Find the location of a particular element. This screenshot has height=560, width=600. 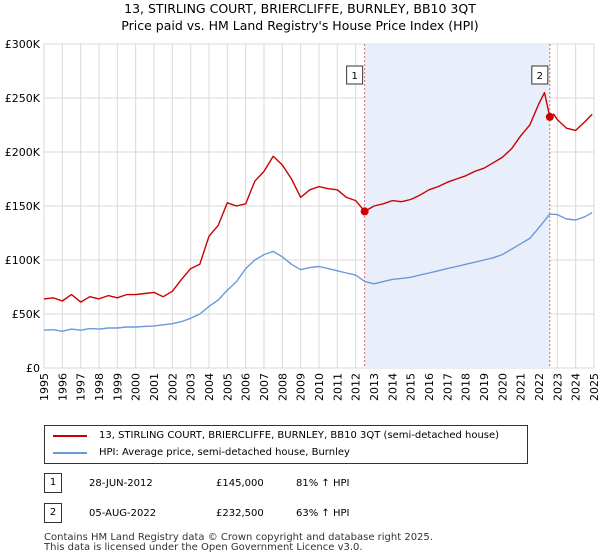

x-tick-label: 2023 is located at coordinates (557, 387).